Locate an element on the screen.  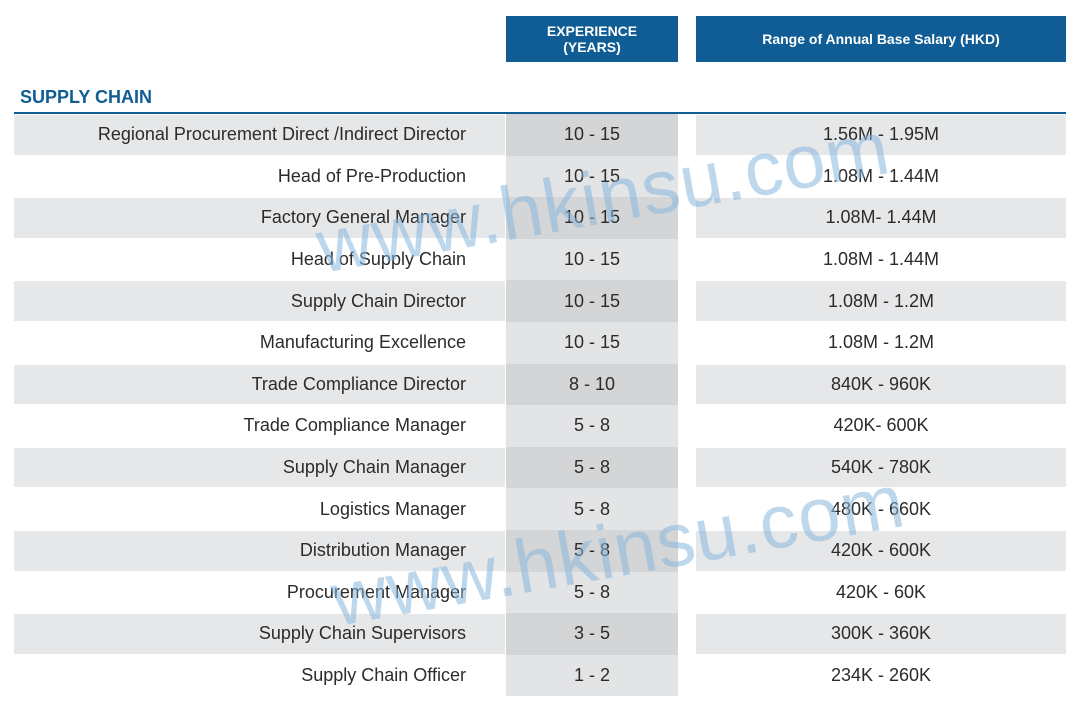
table-row: Procurement Manager 5 - 8 420K - 60K is located at coordinates (540, 592).